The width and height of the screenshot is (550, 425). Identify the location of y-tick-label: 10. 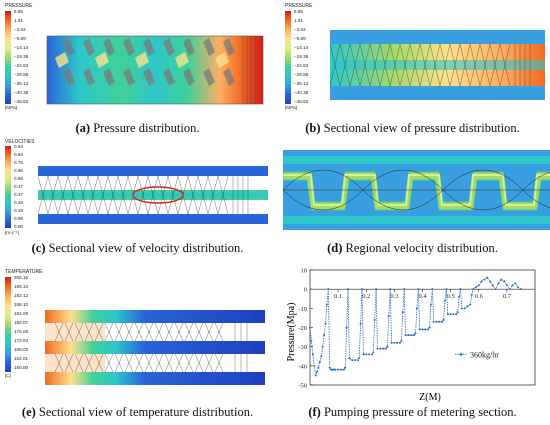
(304, 271).